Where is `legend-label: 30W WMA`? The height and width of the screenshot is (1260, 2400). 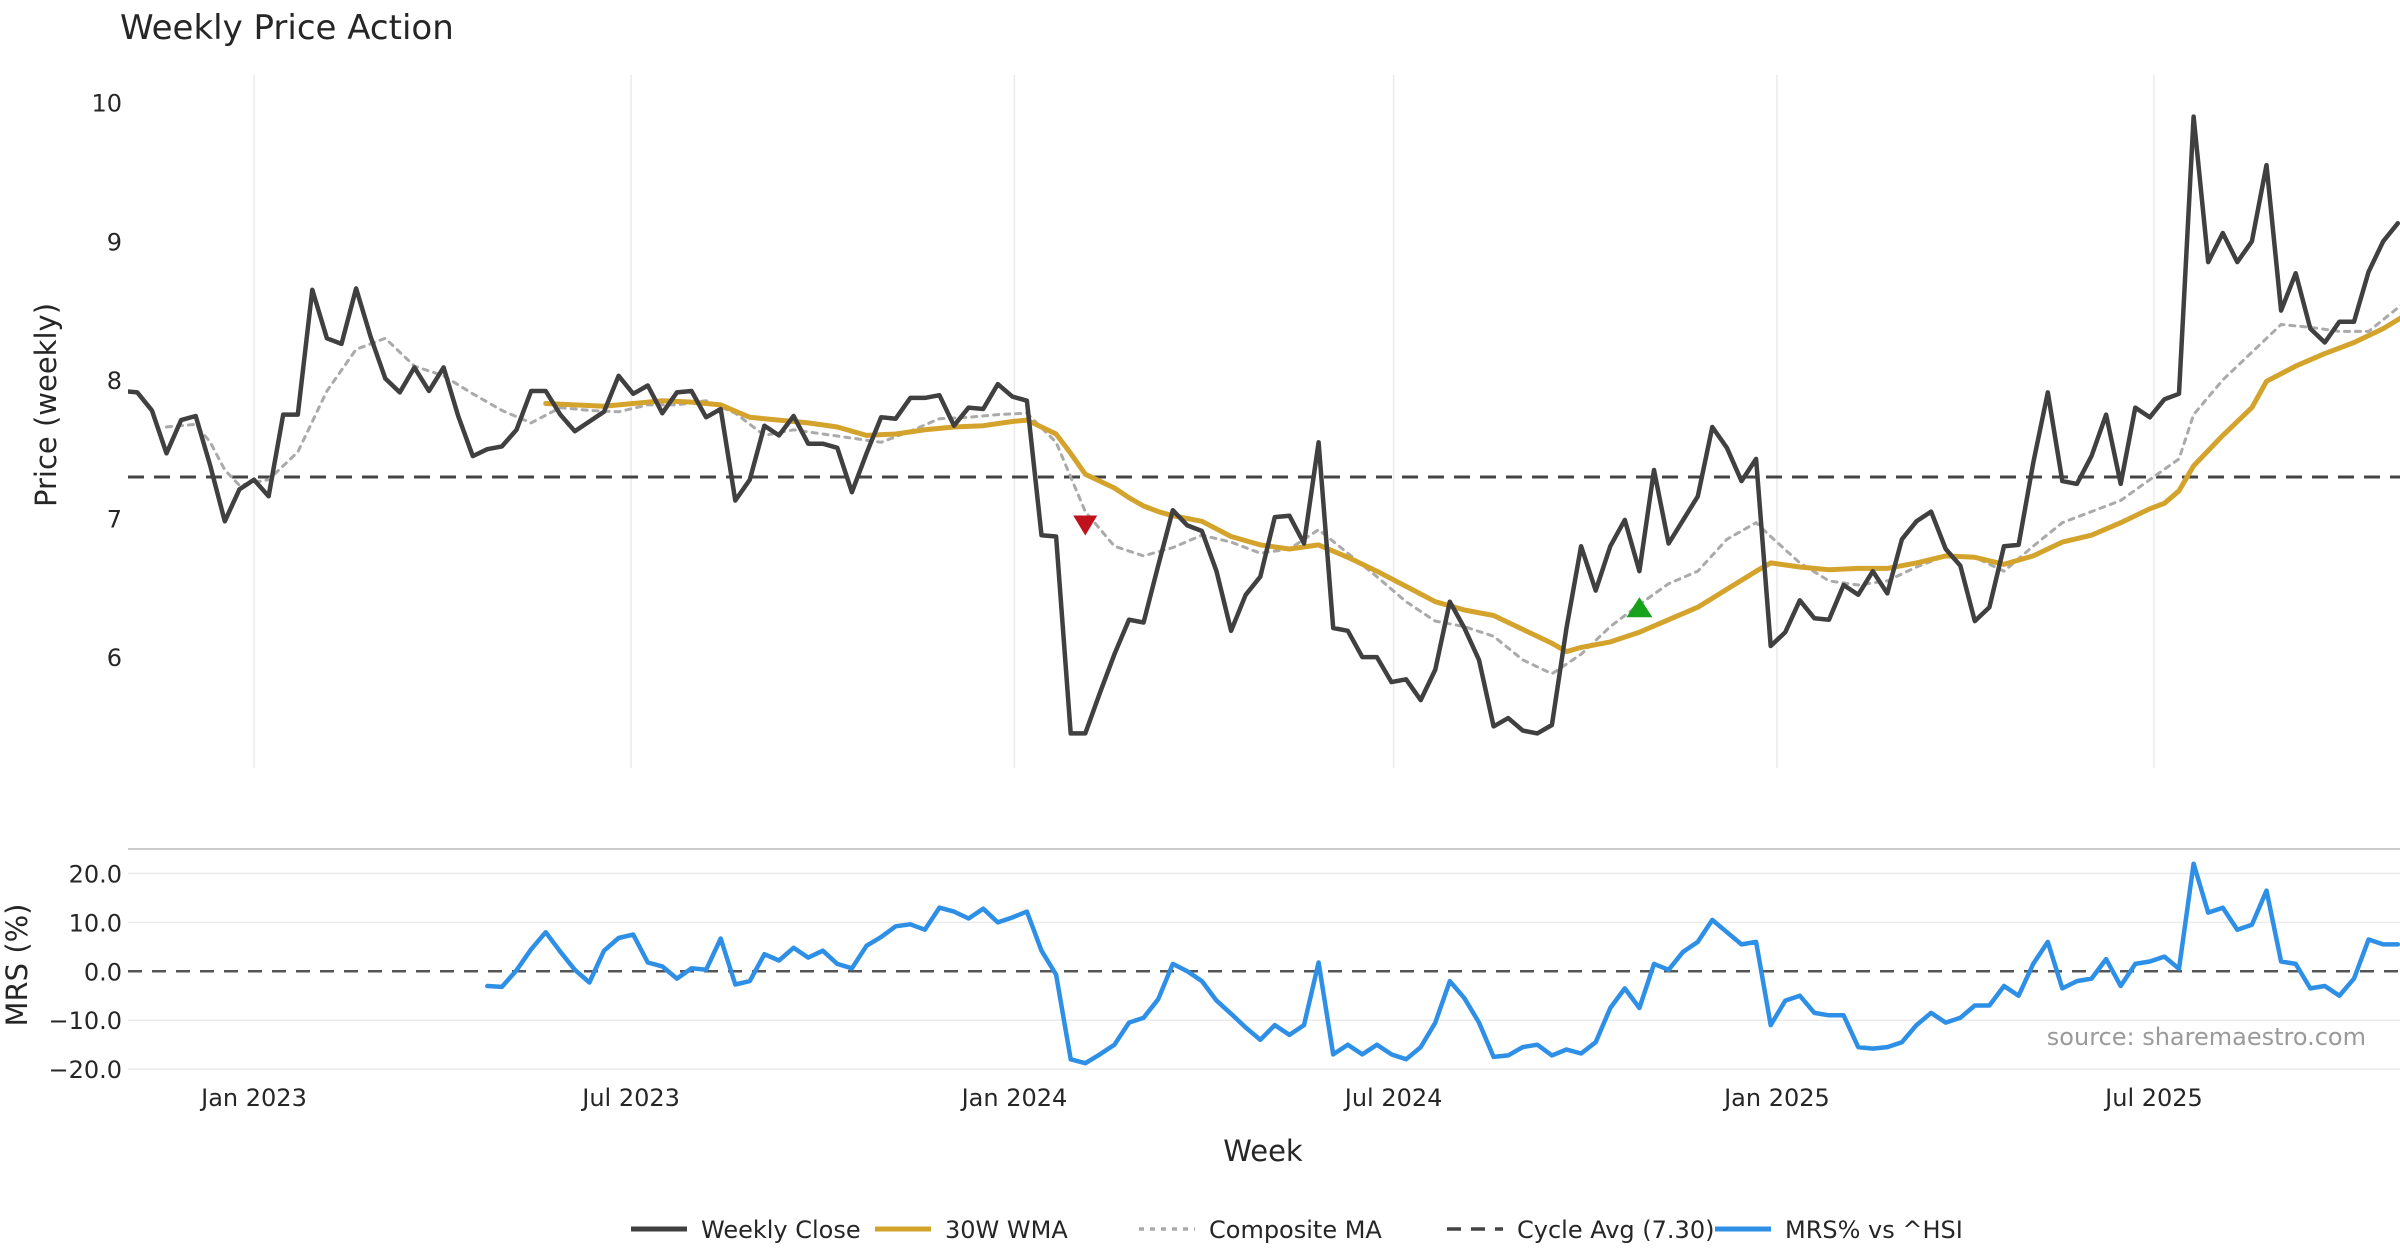 legend-label: 30W WMA is located at coordinates (1006, 1230).